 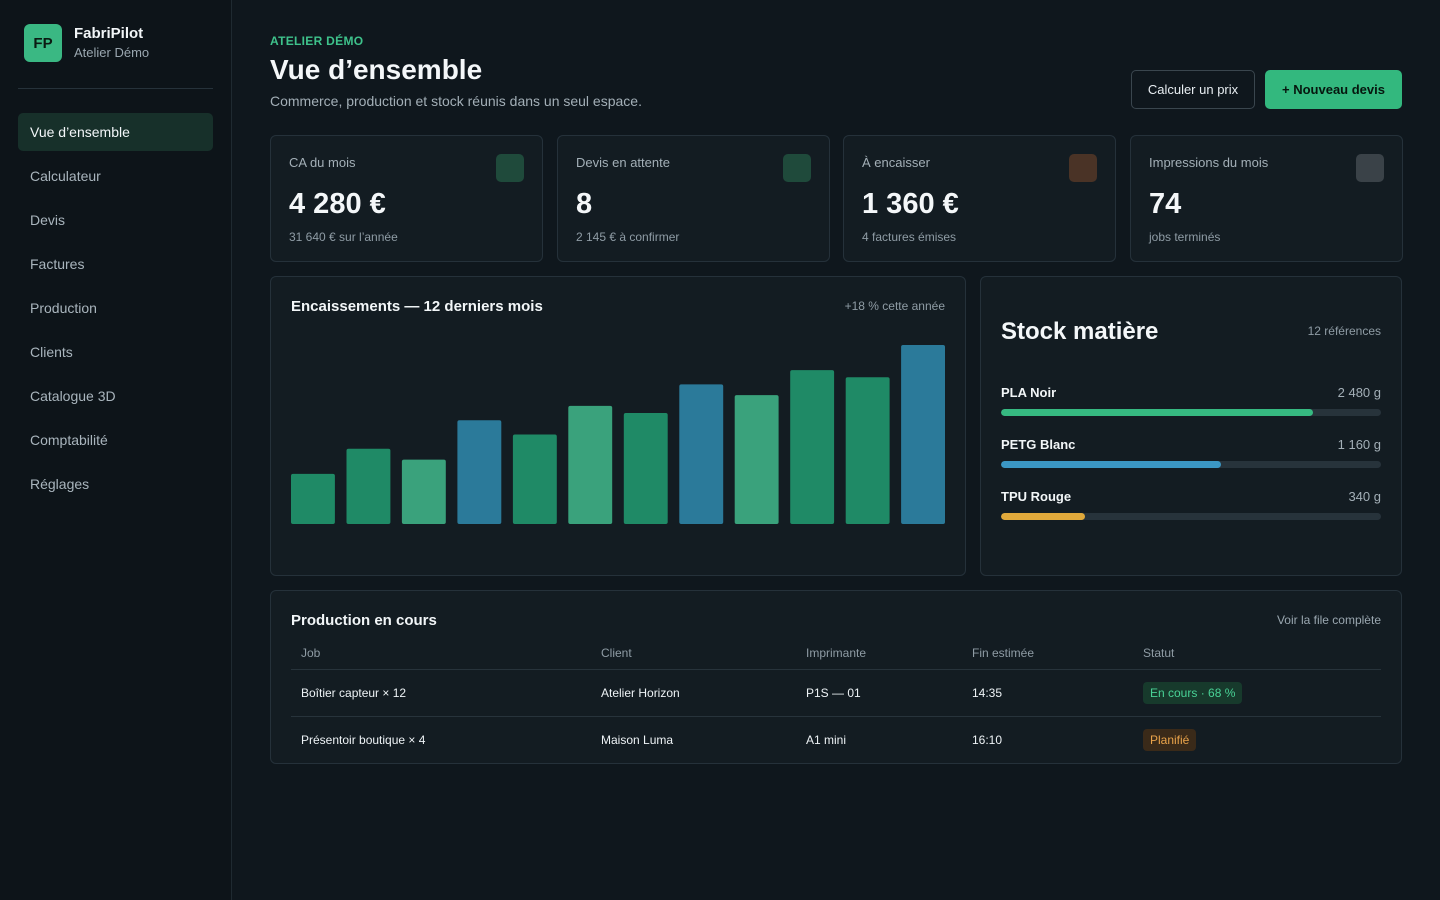 I want to click on sidebar-item-settings: Réglages, so click(x=60, y=484).